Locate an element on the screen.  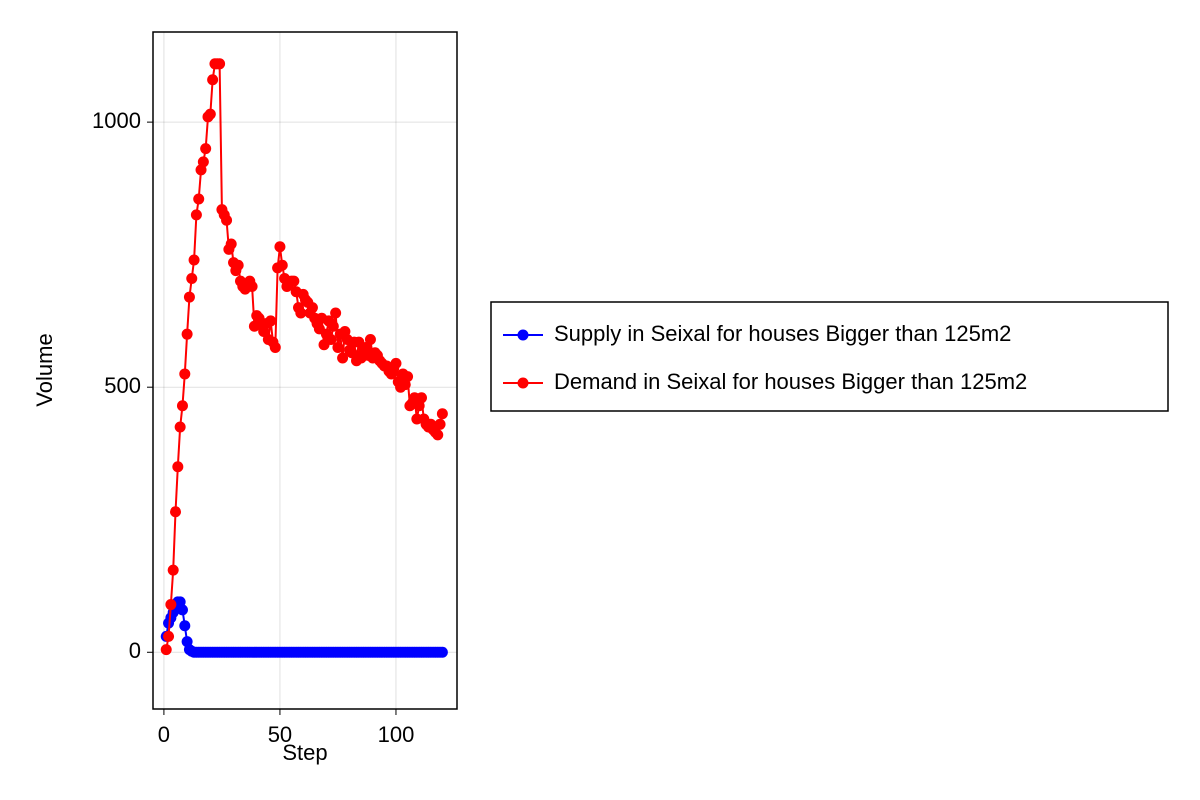
x-tick-label: 0 is located at coordinates (164, 734).